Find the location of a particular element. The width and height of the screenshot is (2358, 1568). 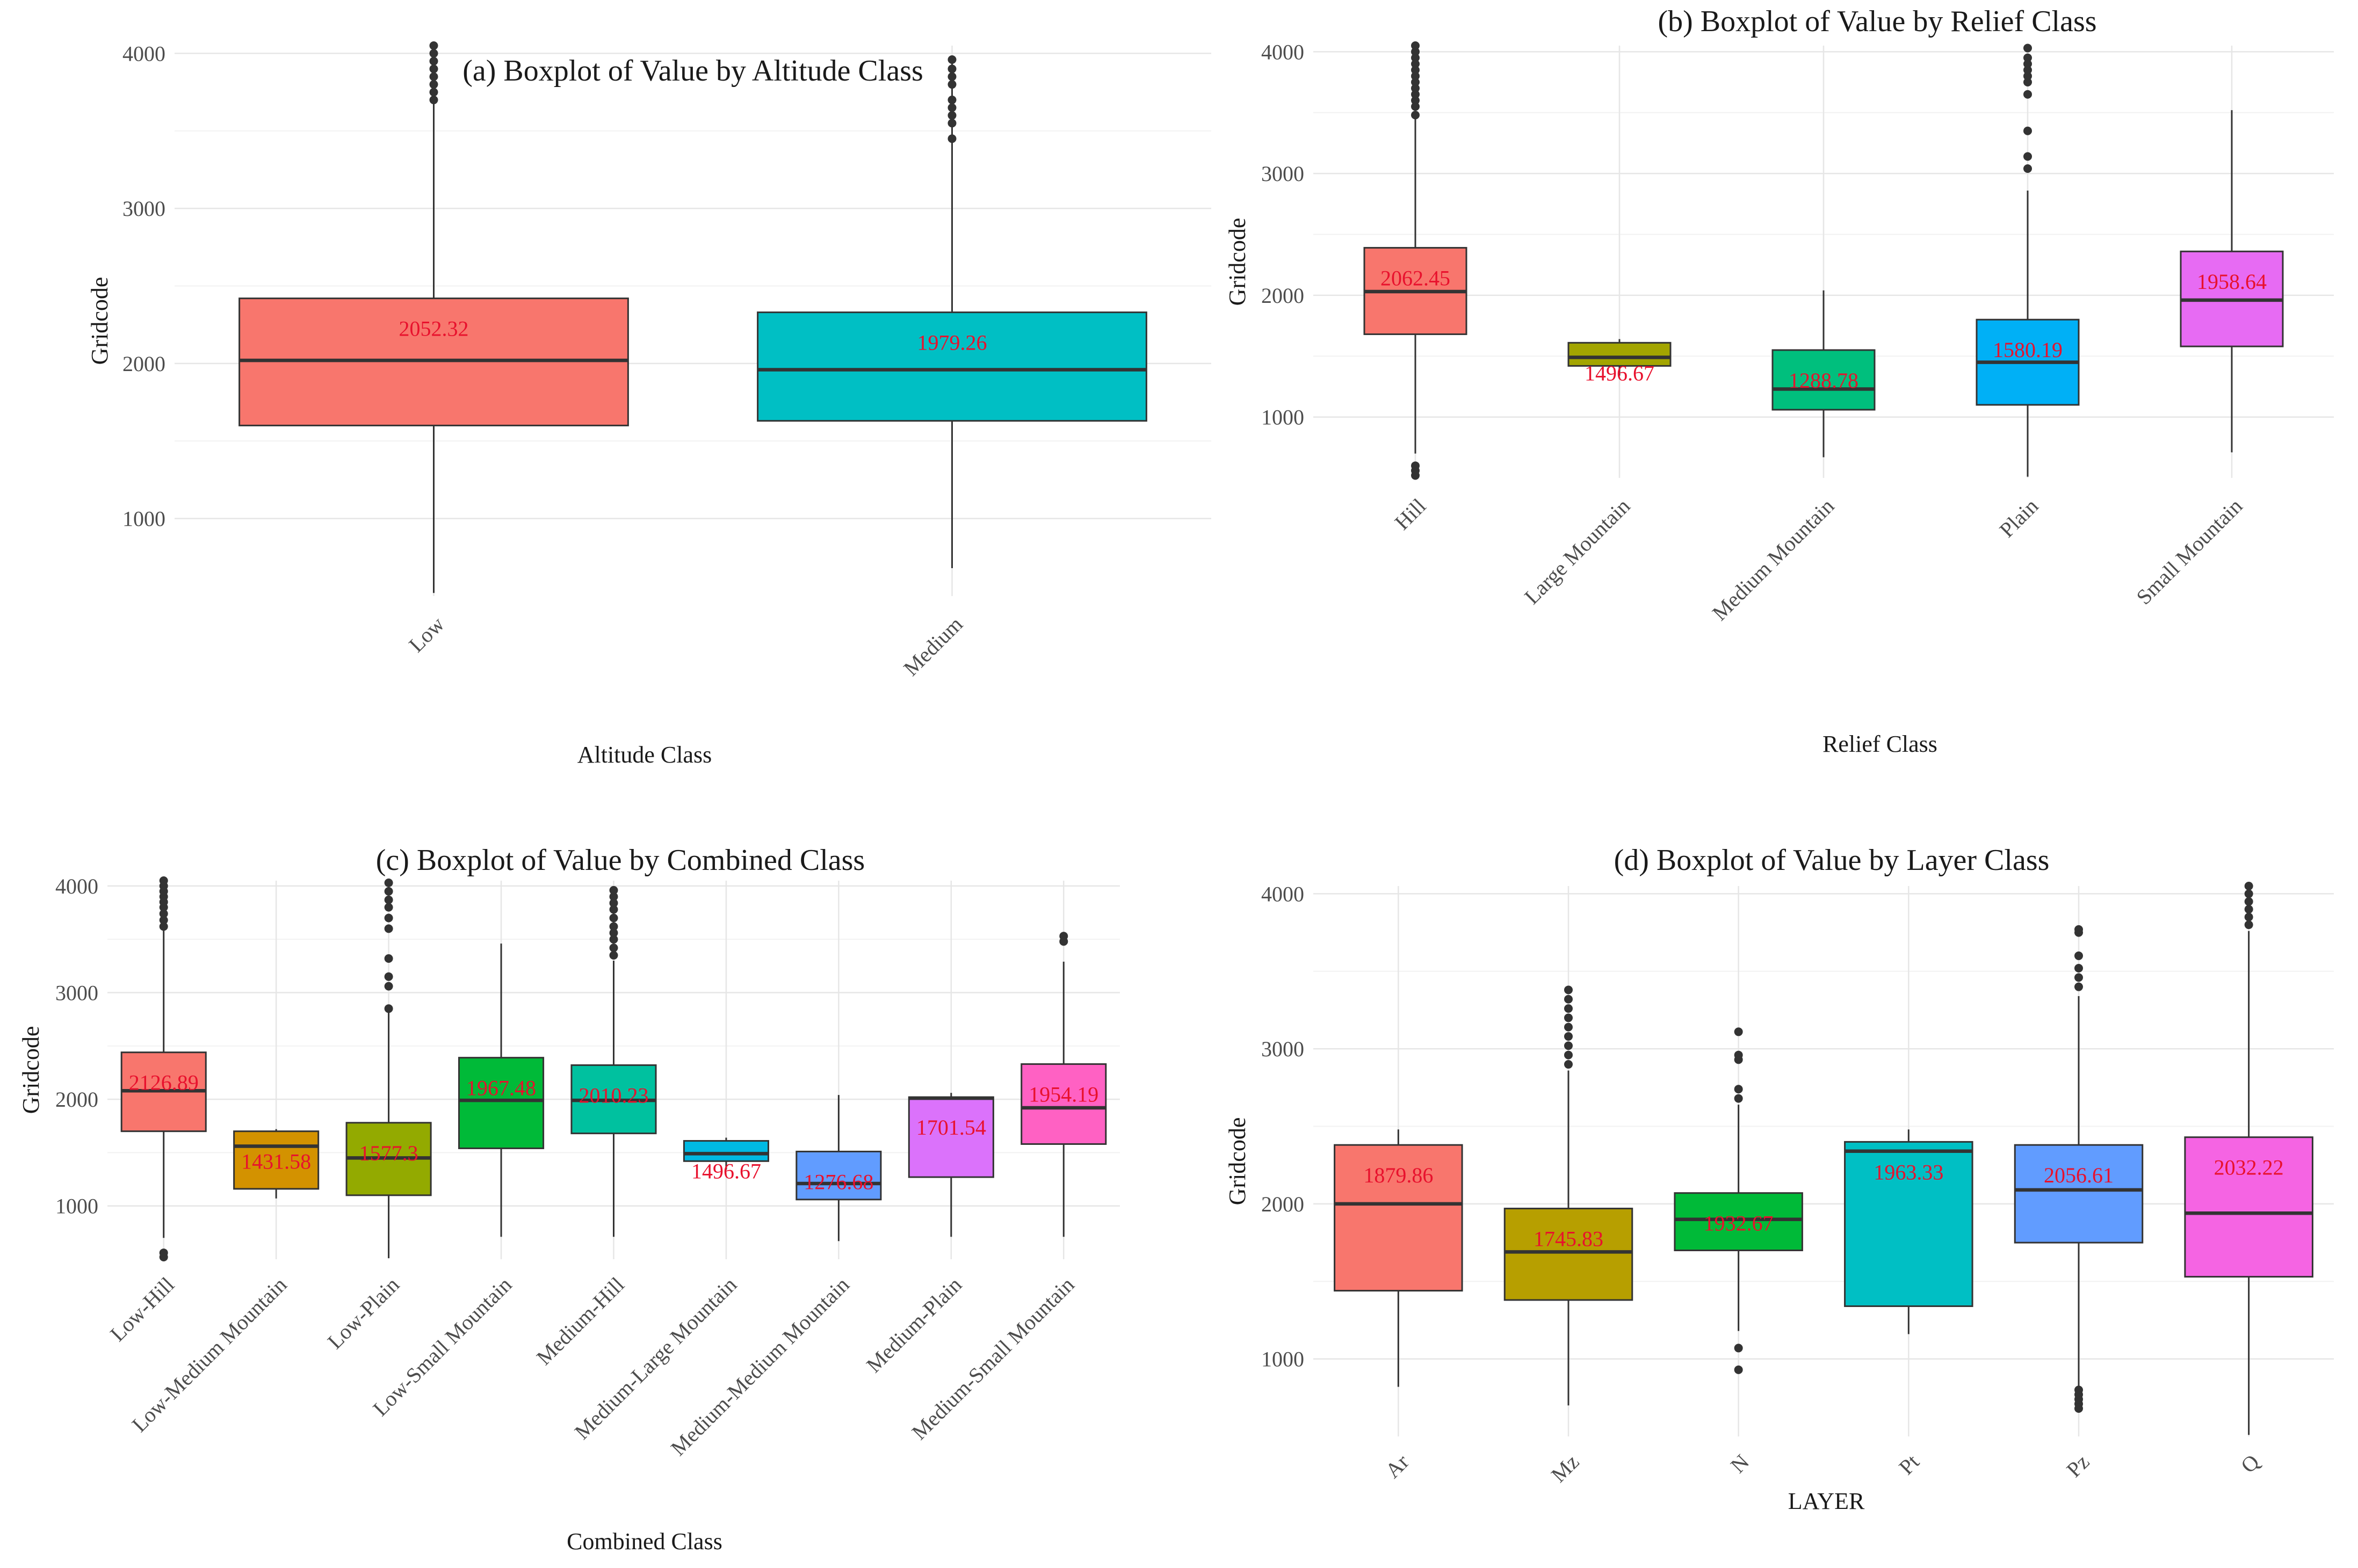

y-tick-label: 4000 is located at coordinates (1282, 894).